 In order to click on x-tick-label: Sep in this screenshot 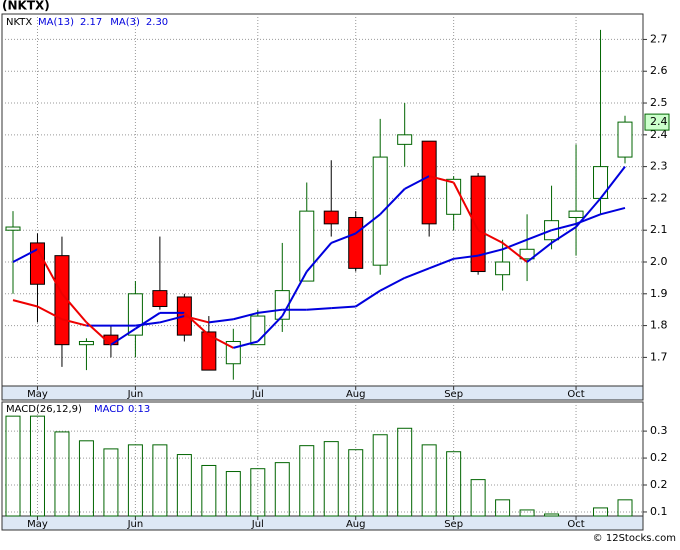, I will do `click(453, 394)`.